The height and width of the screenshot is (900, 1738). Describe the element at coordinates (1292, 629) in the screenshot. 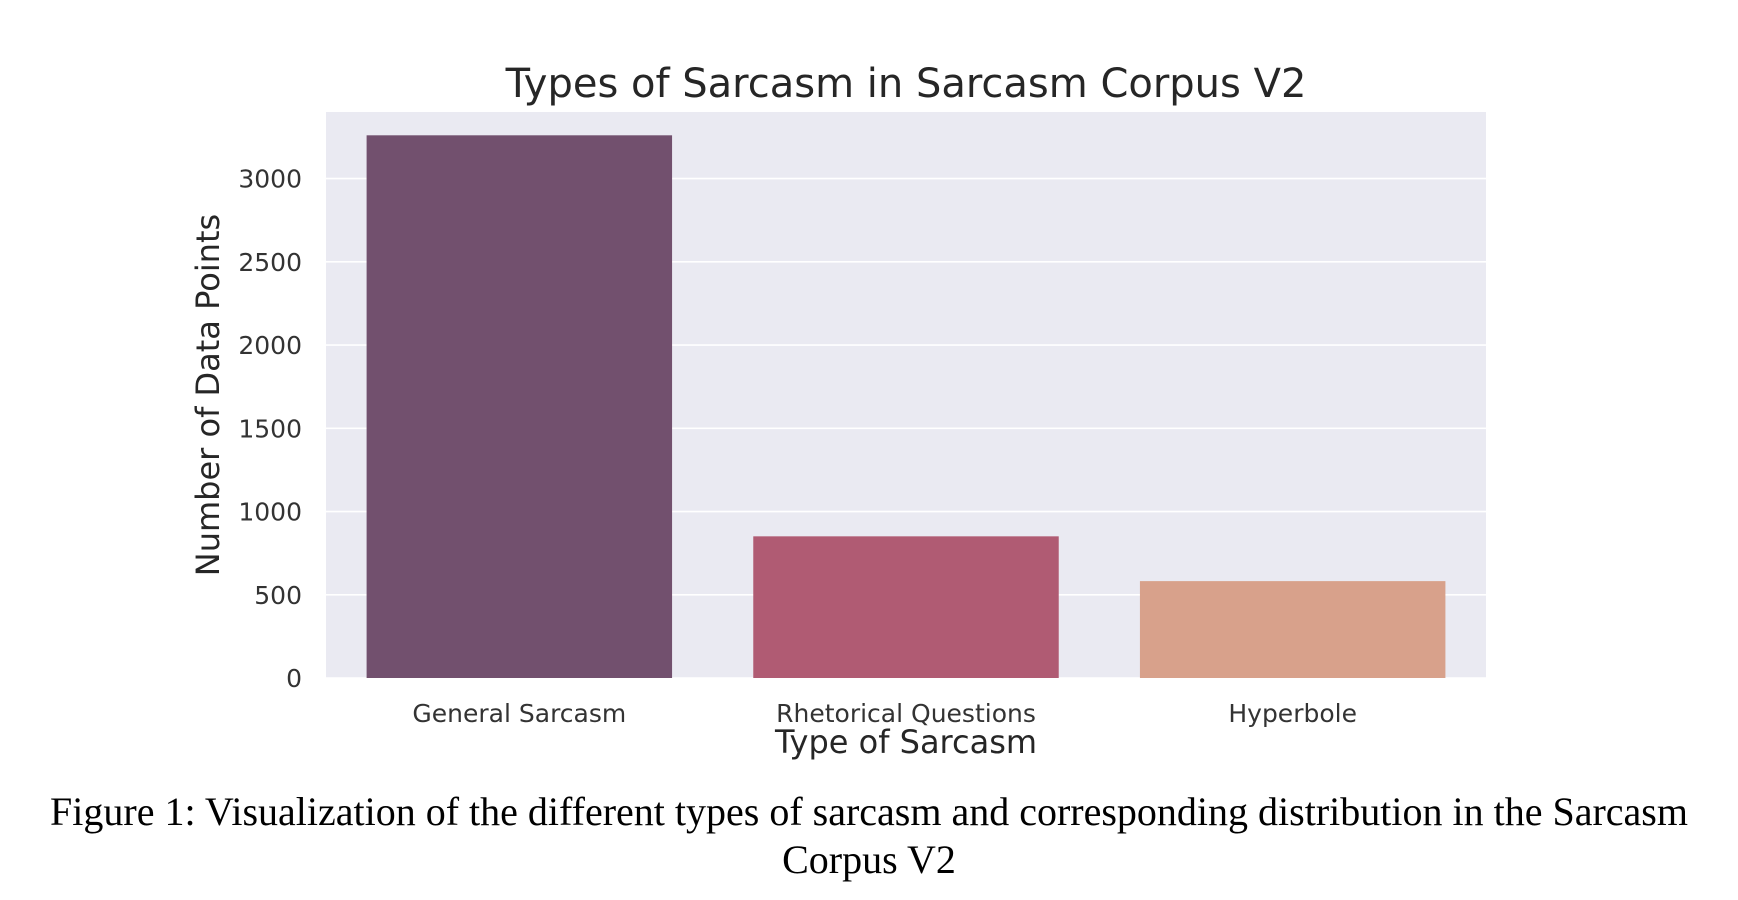

I see `bar-hyperbole` at that location.